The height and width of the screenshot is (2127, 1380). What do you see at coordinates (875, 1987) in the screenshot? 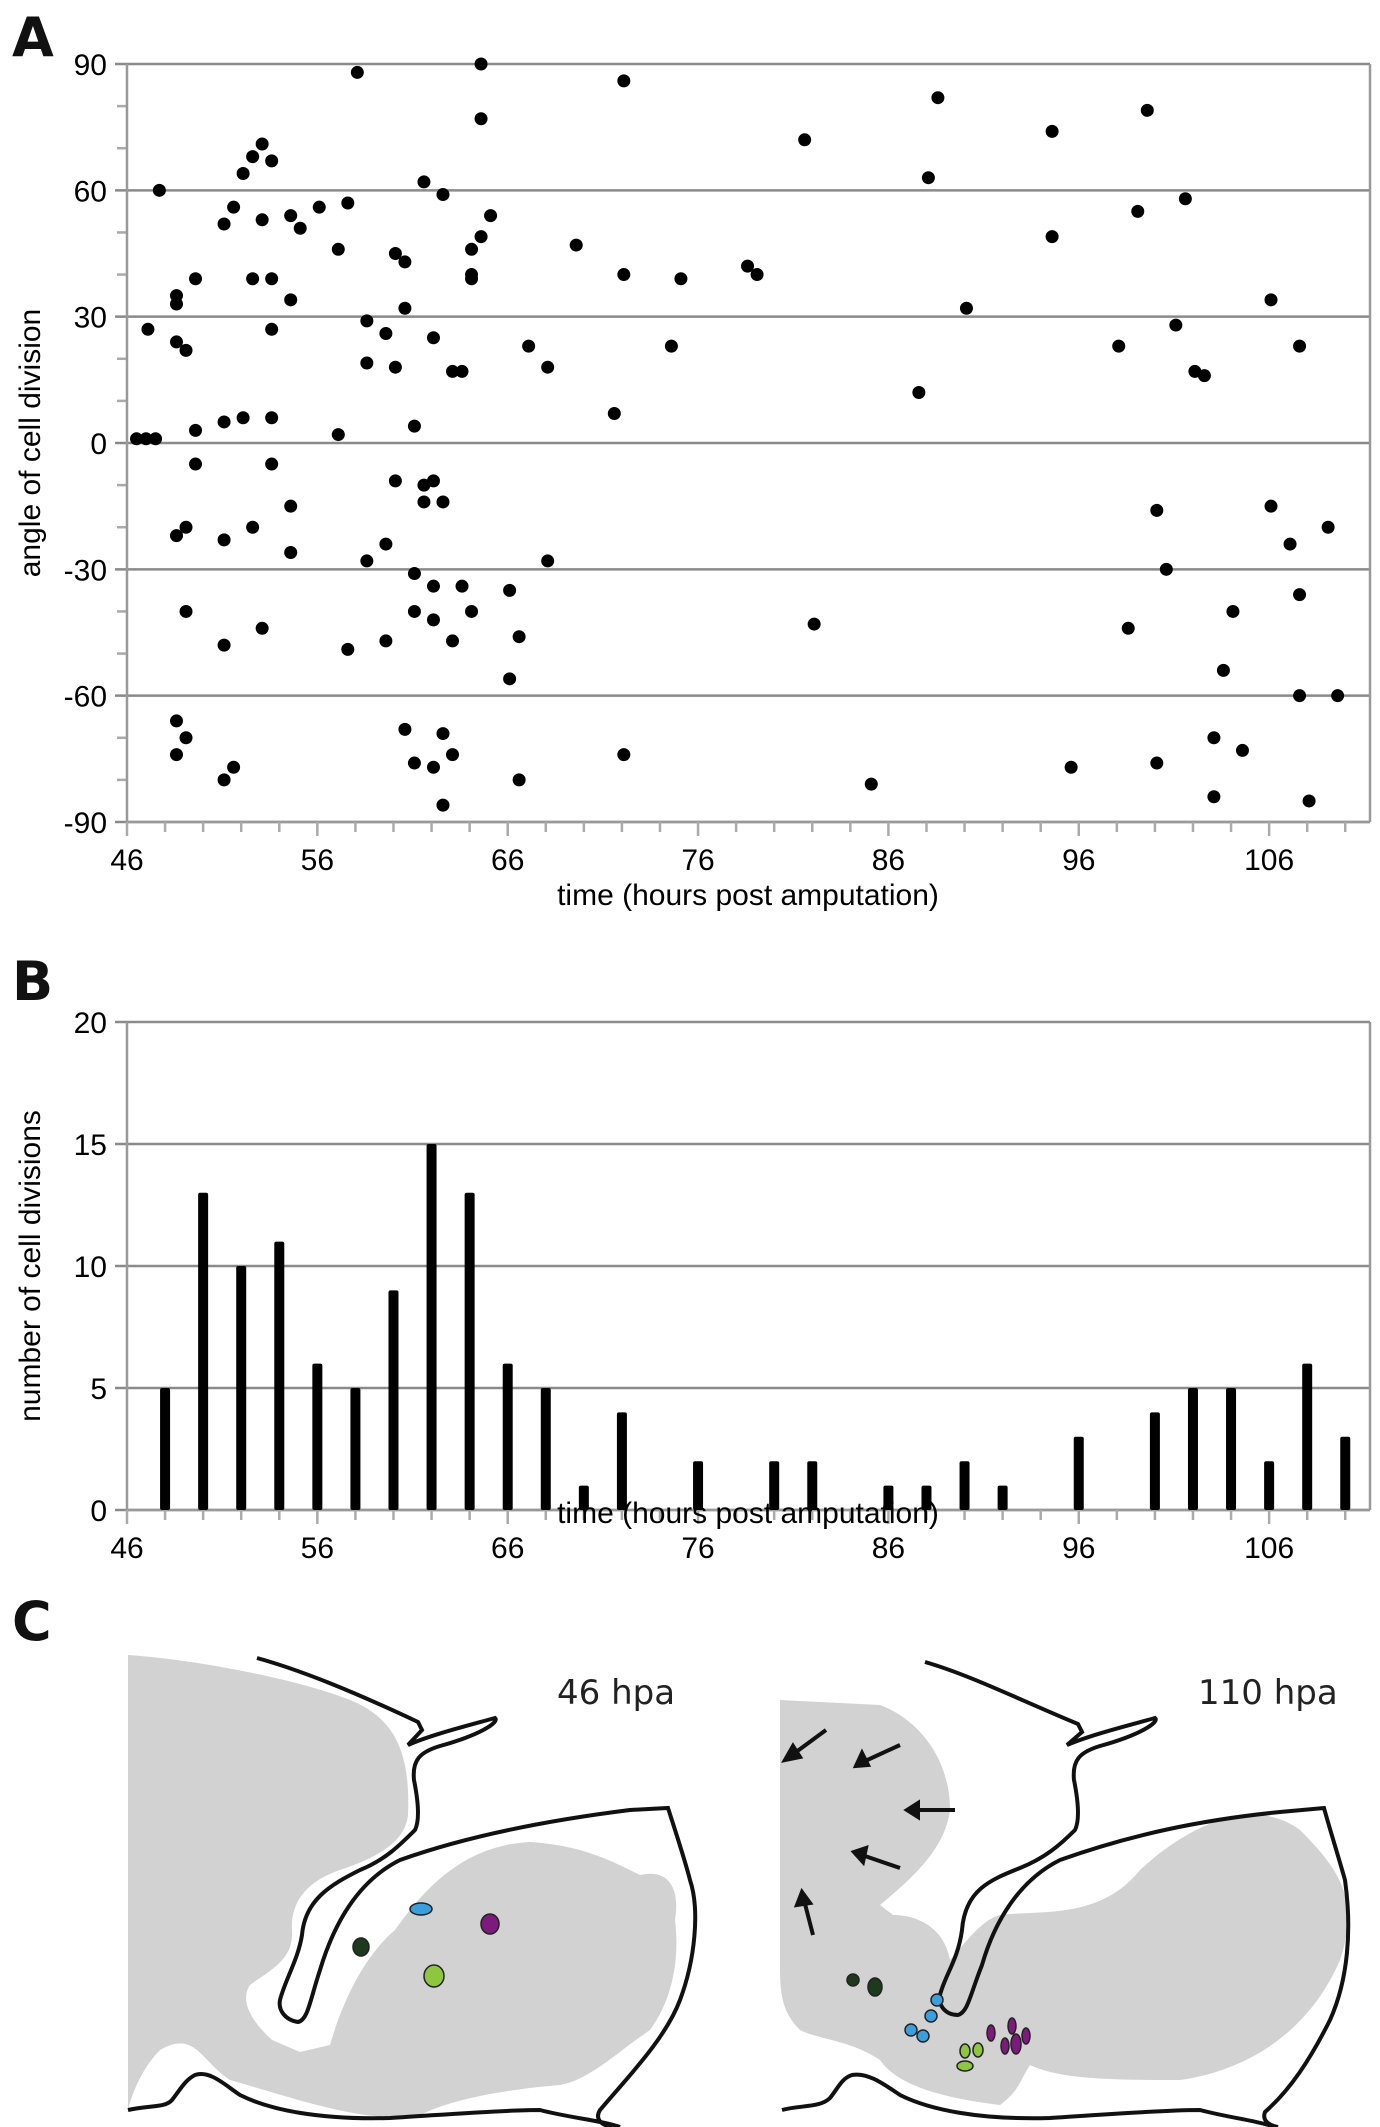
I see `cell-dark-green` at bounding box center [875, 1987].